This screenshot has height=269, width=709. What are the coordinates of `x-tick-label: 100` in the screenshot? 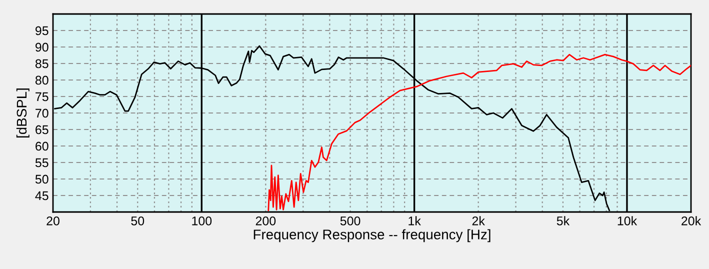 It's located at (202, 221).